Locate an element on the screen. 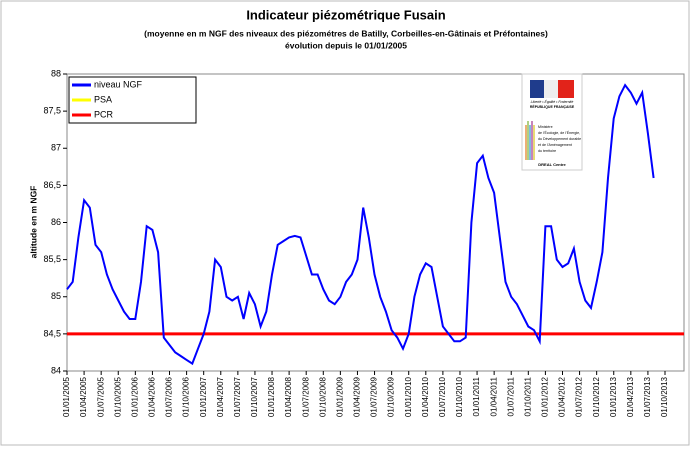  x-tick-label: 01/01/2005 is located at coordinates (66, 396).